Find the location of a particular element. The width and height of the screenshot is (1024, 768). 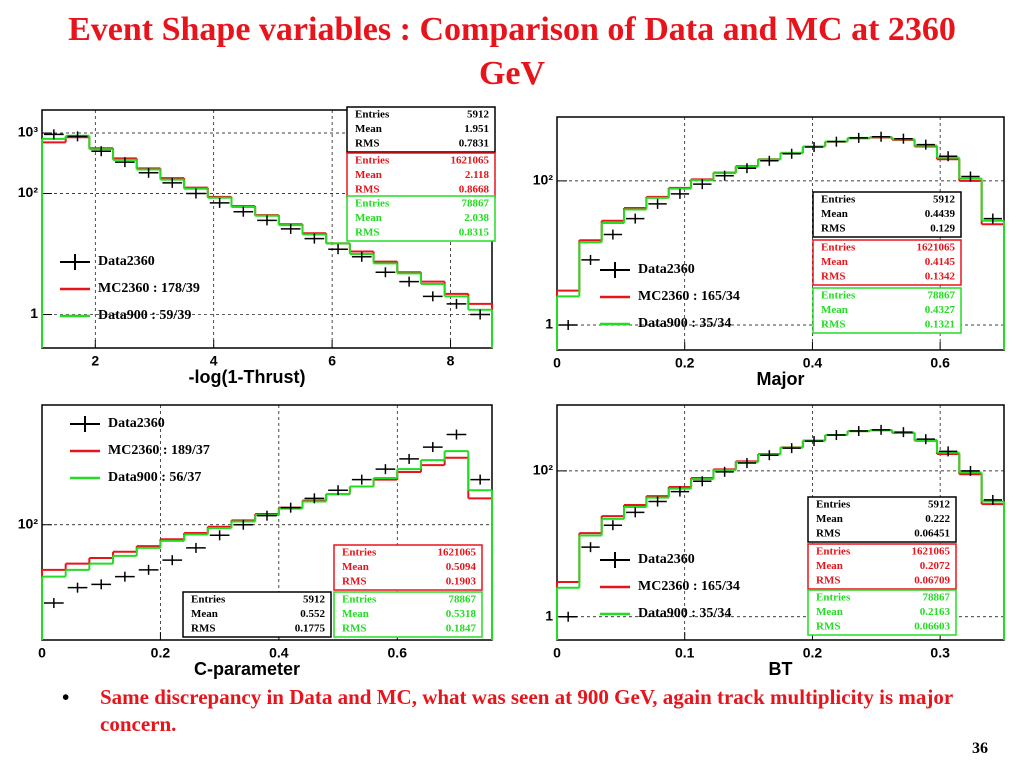

x-tick-label: 4 is located at coordinates (214, 361).